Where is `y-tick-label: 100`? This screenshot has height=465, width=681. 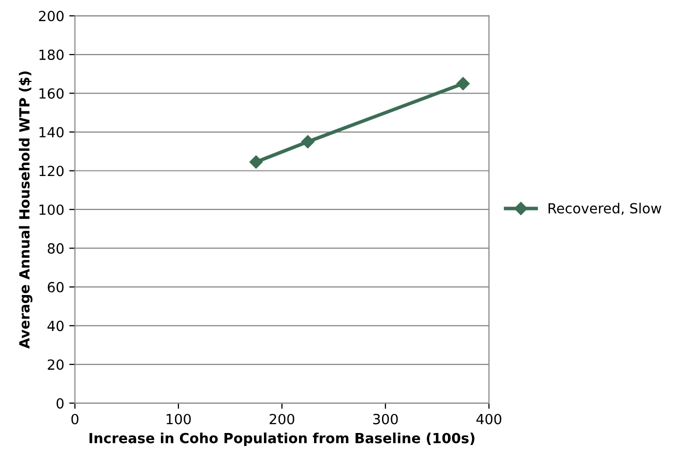
y-tick-label: 100 is located at coordinates (52, 209).